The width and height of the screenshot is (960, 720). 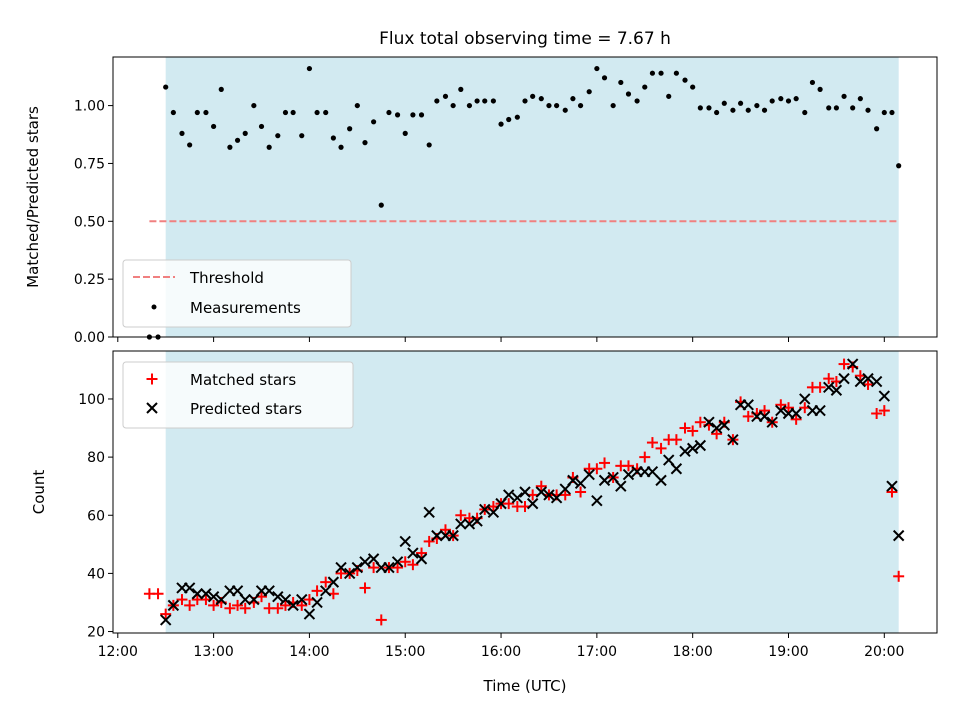 I want to click on y-tick-label: 100, so click(x=91, y=400).